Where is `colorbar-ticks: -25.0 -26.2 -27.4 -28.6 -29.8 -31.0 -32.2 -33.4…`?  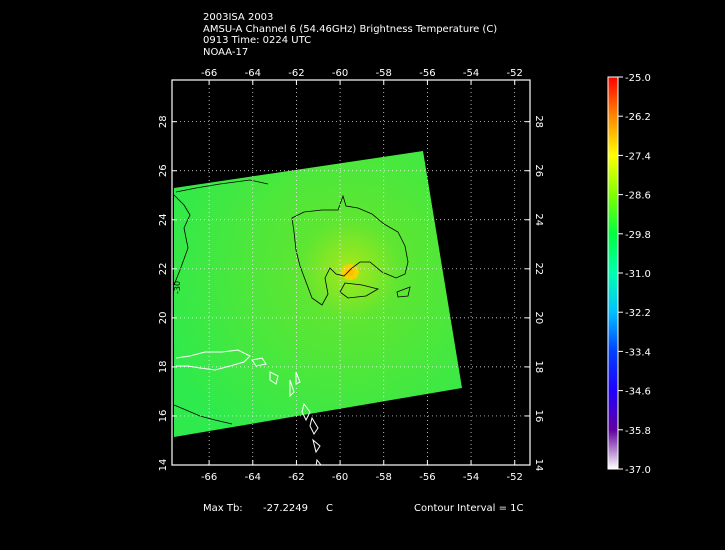
colorbar-ticks: -25.0 -26.2 -27.4 -28.6 -29.8 -31.0 -32.2 -33.4… is located at coordinates (634, 274).